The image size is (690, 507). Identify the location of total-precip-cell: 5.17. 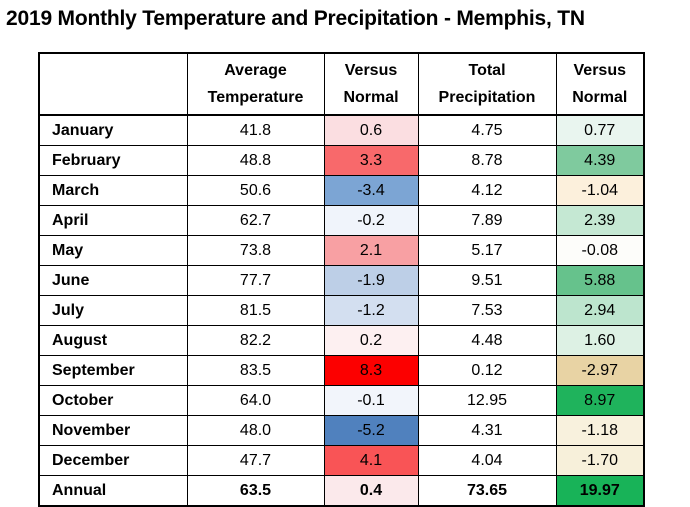
(487, 250).